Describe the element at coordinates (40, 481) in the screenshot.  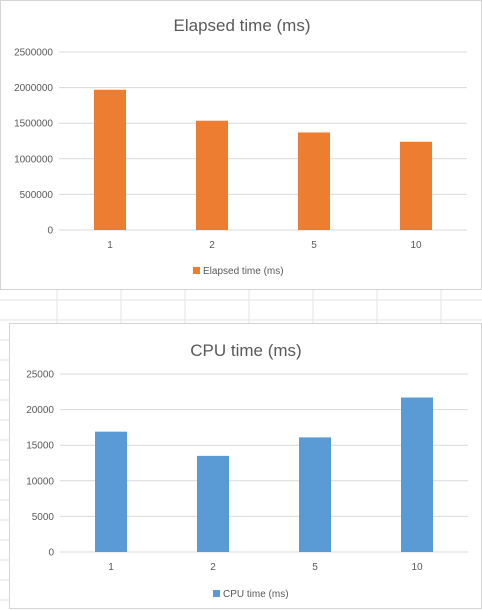
I see `y-tick-label: 10000` at that location.